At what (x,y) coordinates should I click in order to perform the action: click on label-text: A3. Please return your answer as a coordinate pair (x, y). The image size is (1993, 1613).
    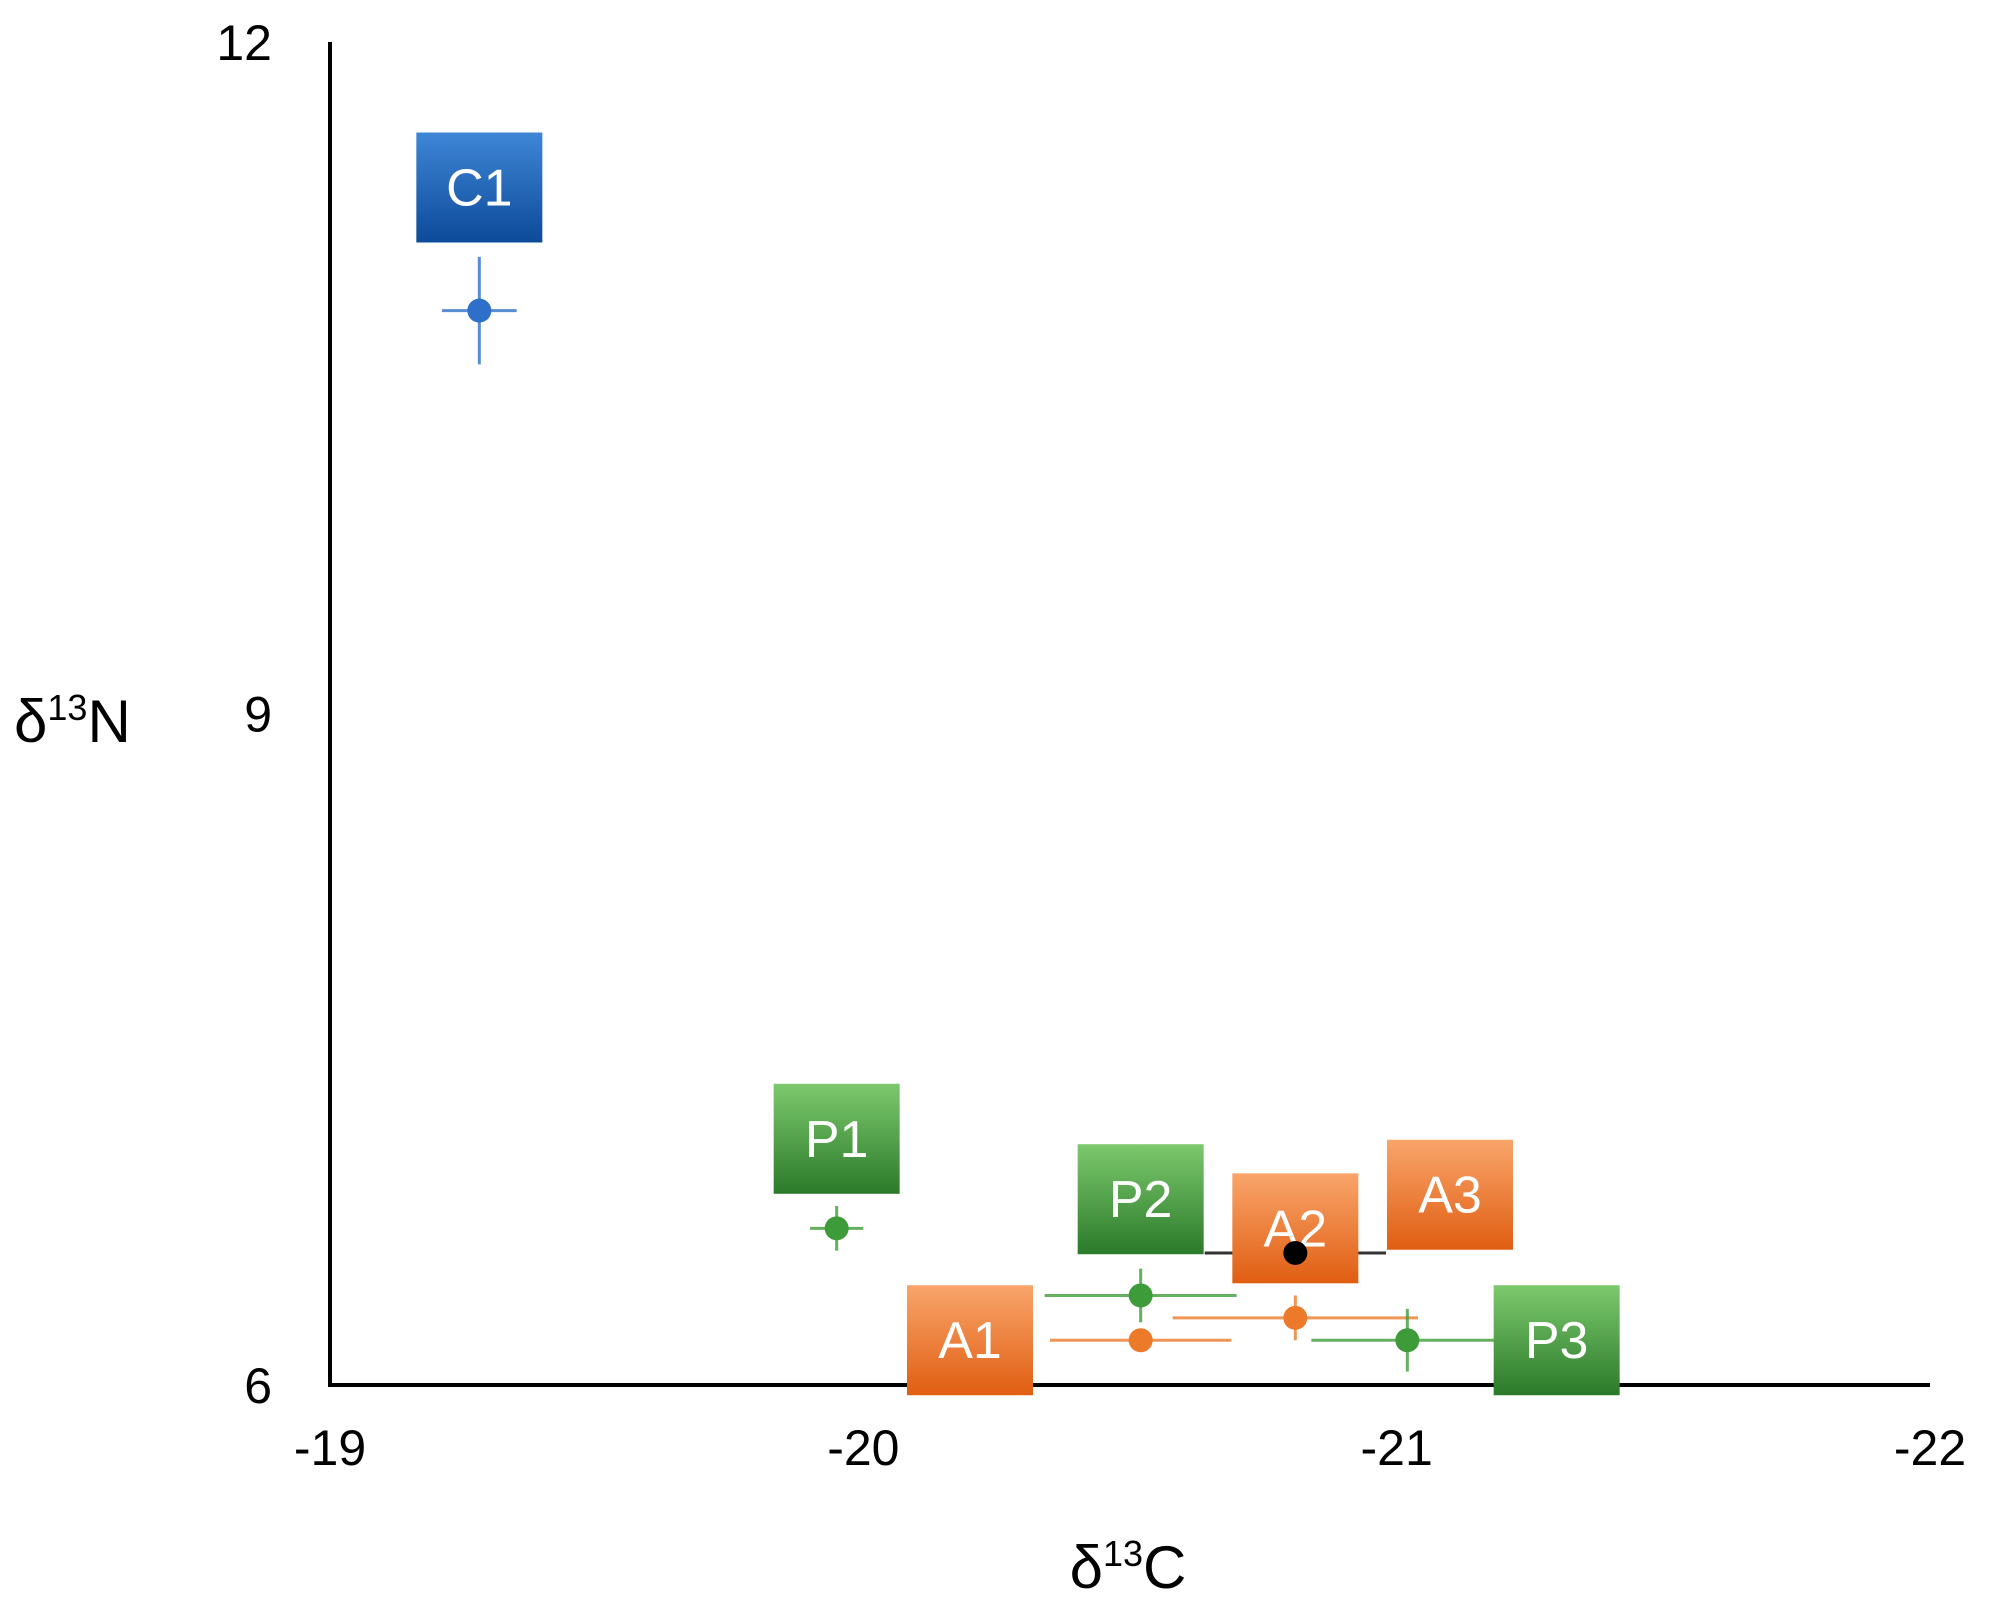
    Looking at the image, I should click on (1450, 1196).